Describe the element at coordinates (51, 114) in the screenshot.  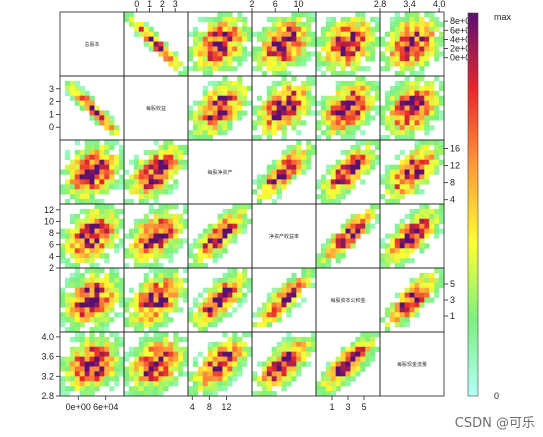
I see `tick-label: 1` at that location.